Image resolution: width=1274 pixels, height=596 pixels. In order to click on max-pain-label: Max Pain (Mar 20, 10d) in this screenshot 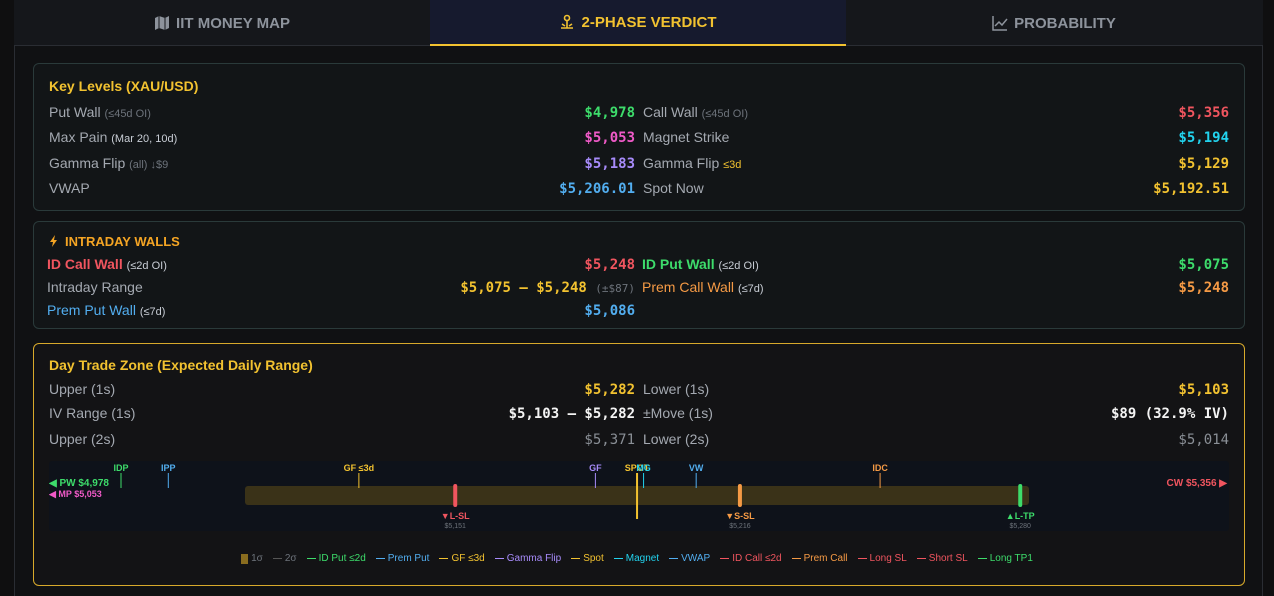, I will do `click(113, 137)`.